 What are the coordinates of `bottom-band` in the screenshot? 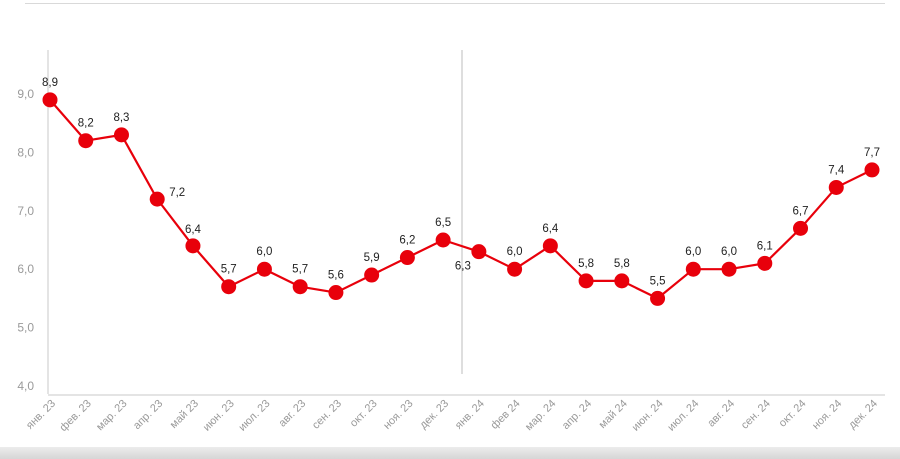 It's located at (450, 453).